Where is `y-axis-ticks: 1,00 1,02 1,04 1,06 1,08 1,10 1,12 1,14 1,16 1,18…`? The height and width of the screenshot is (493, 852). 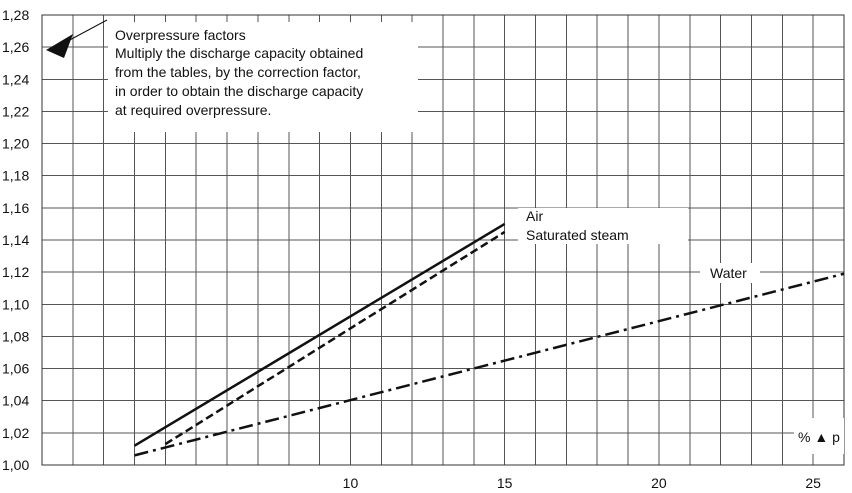 y-axis-ticks: 1,00 1,02 1,04 1,06 1,08 1,10 1,12 1,14 1,16 1,18… is located at coordinates (15, 240).